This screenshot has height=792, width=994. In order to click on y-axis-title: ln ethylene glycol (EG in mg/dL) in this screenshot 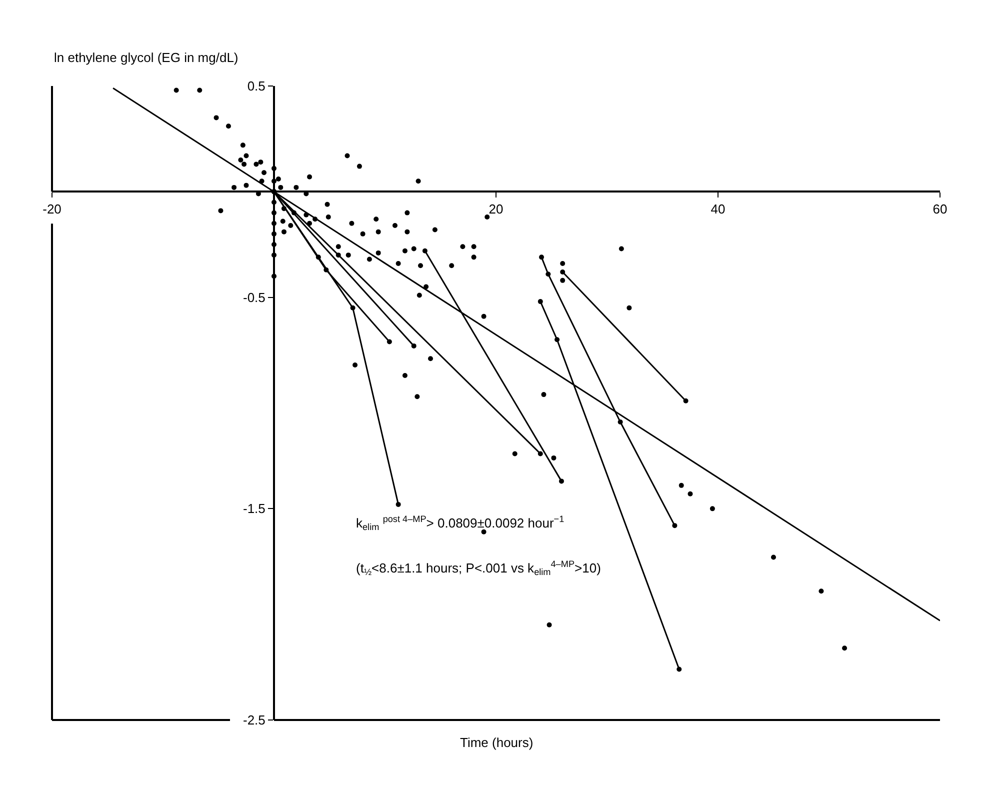, I will do `click(146, 57)`.